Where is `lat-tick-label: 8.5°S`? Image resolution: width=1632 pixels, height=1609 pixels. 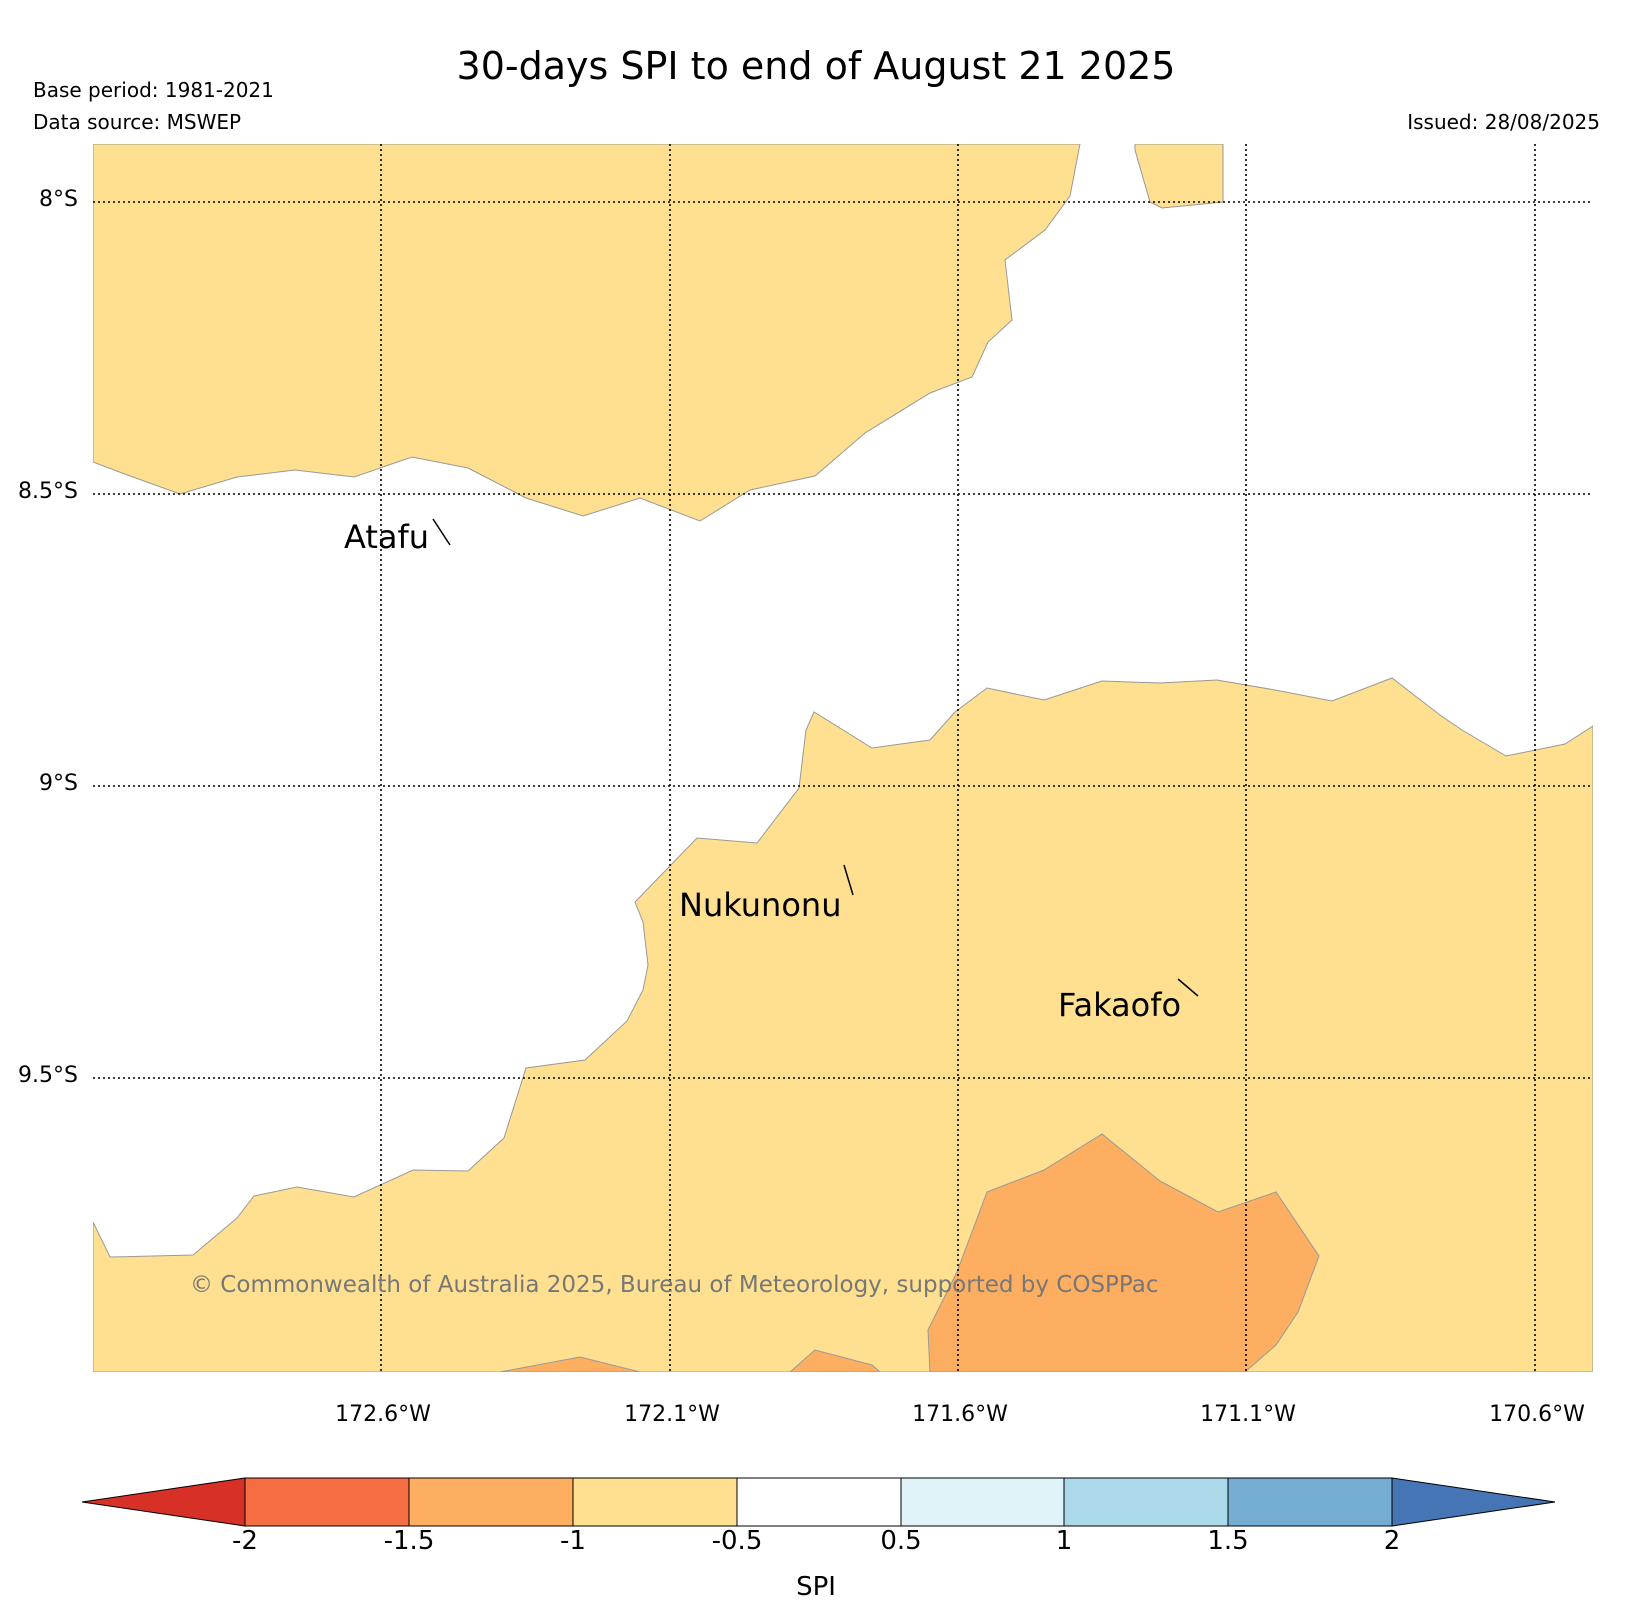 lat-tick-label: 8.5°S is located at coordinates (48, 491).